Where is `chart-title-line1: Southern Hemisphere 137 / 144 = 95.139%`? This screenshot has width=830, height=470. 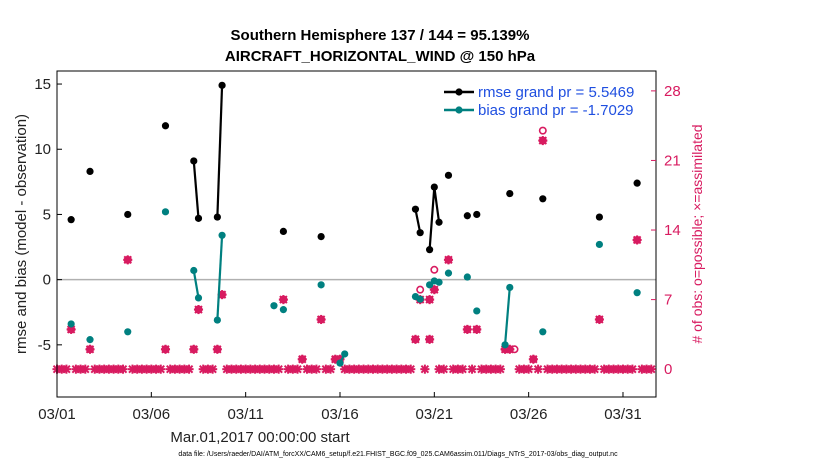
chart-title-line1: Southern Hemisphere 137 / 144 = 95.139% is located at coordinates (380, 35).